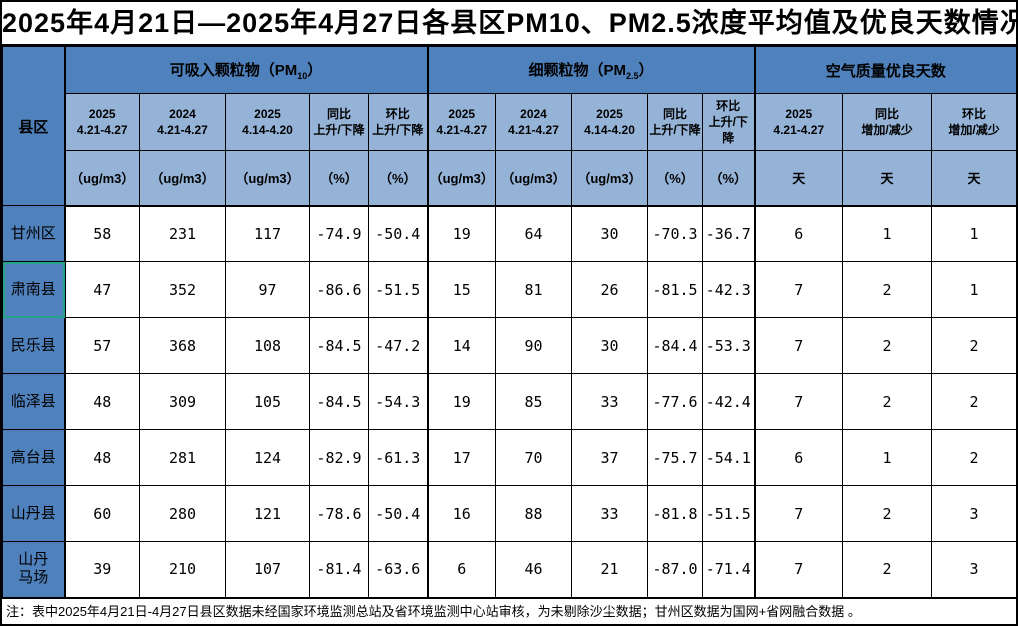 The height and width of the screenshot is (626, 1018). What do you see at coordinates (398, 178) in the screenshot?
I see `unit-header: （%）` at bounding box center [398, 178].